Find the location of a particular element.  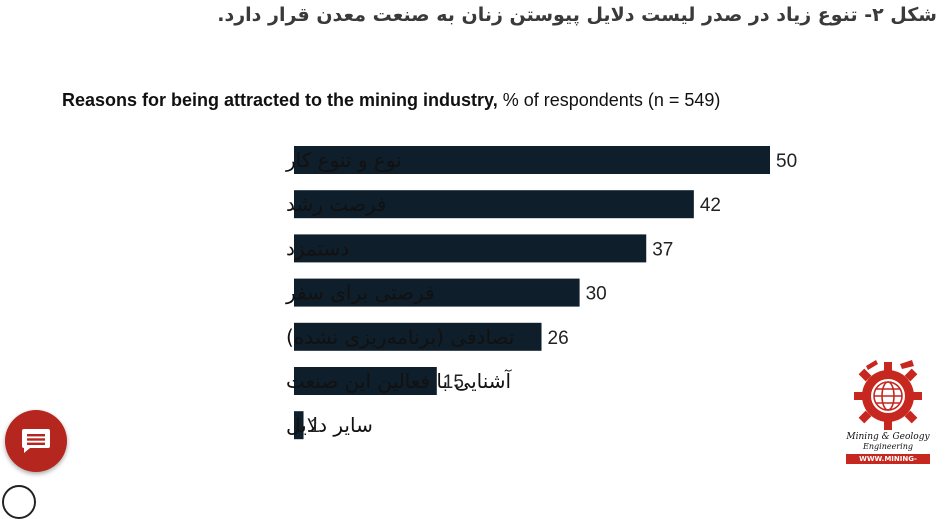

logo-line-2: Engineering is located at coordinates (888, 446).